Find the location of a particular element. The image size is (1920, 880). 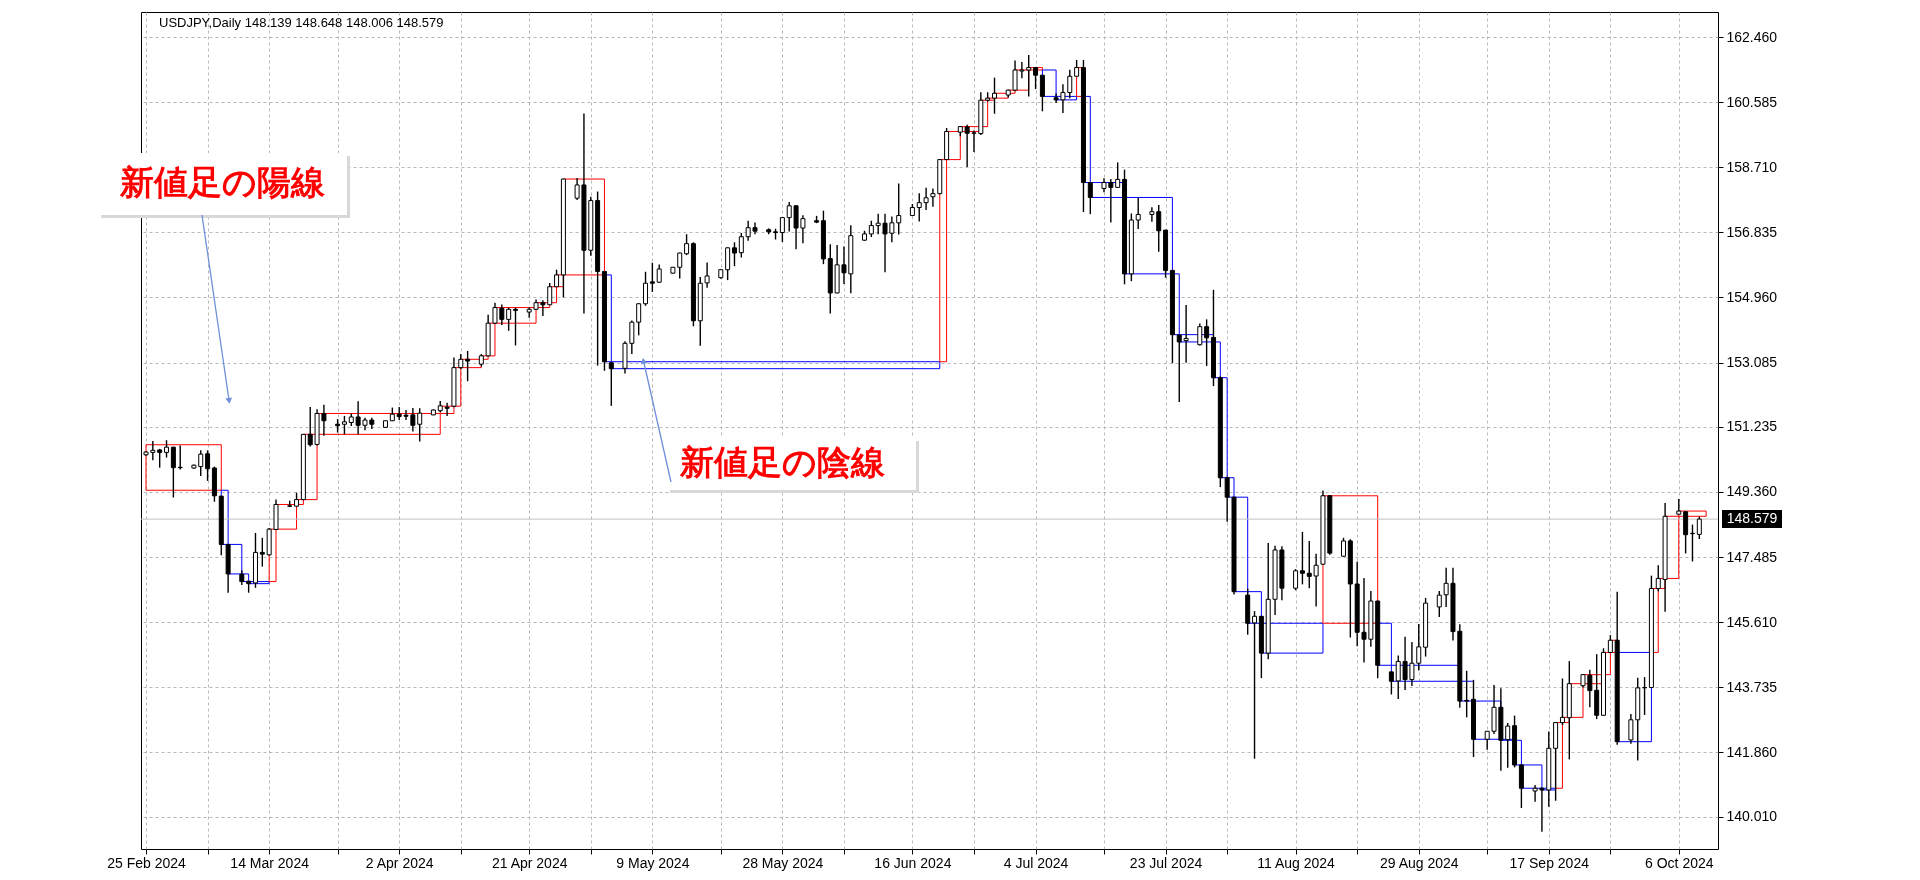

x-tick-label: 2 Apr 2024 is located at coordinates (399, 862).